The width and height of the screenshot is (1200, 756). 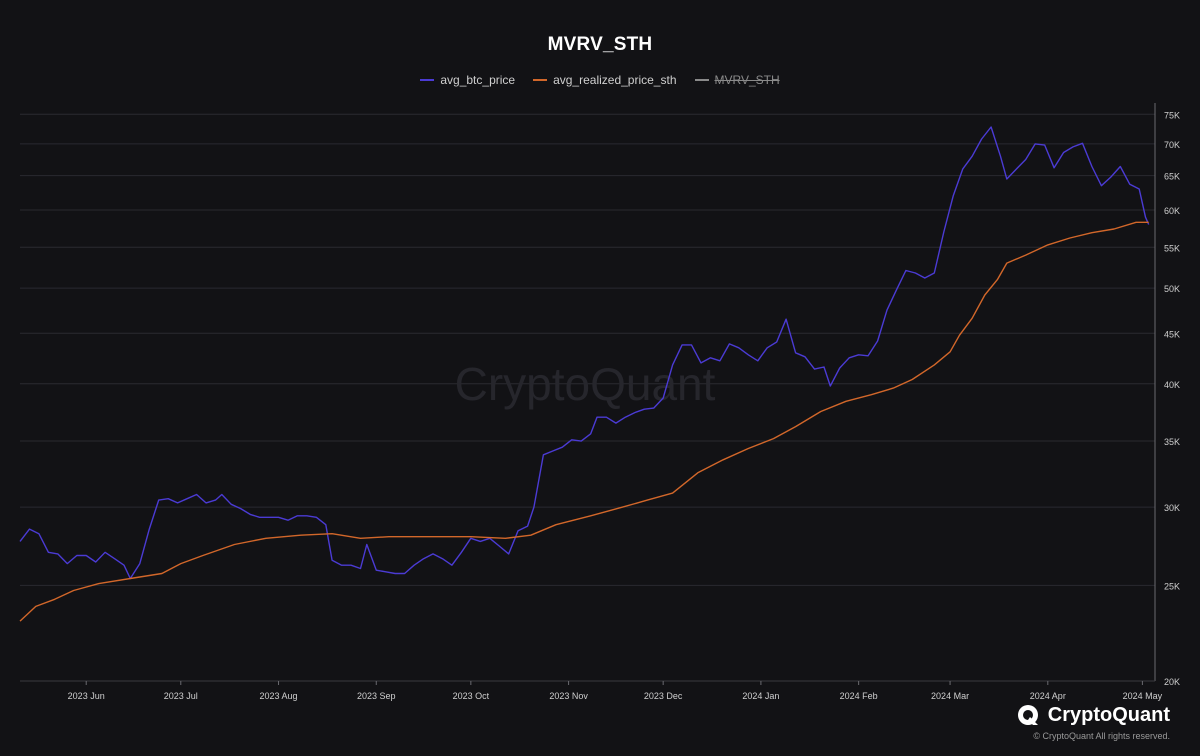 I want to click on legend-label: MVRV_STH, so click(x=747, y=80).